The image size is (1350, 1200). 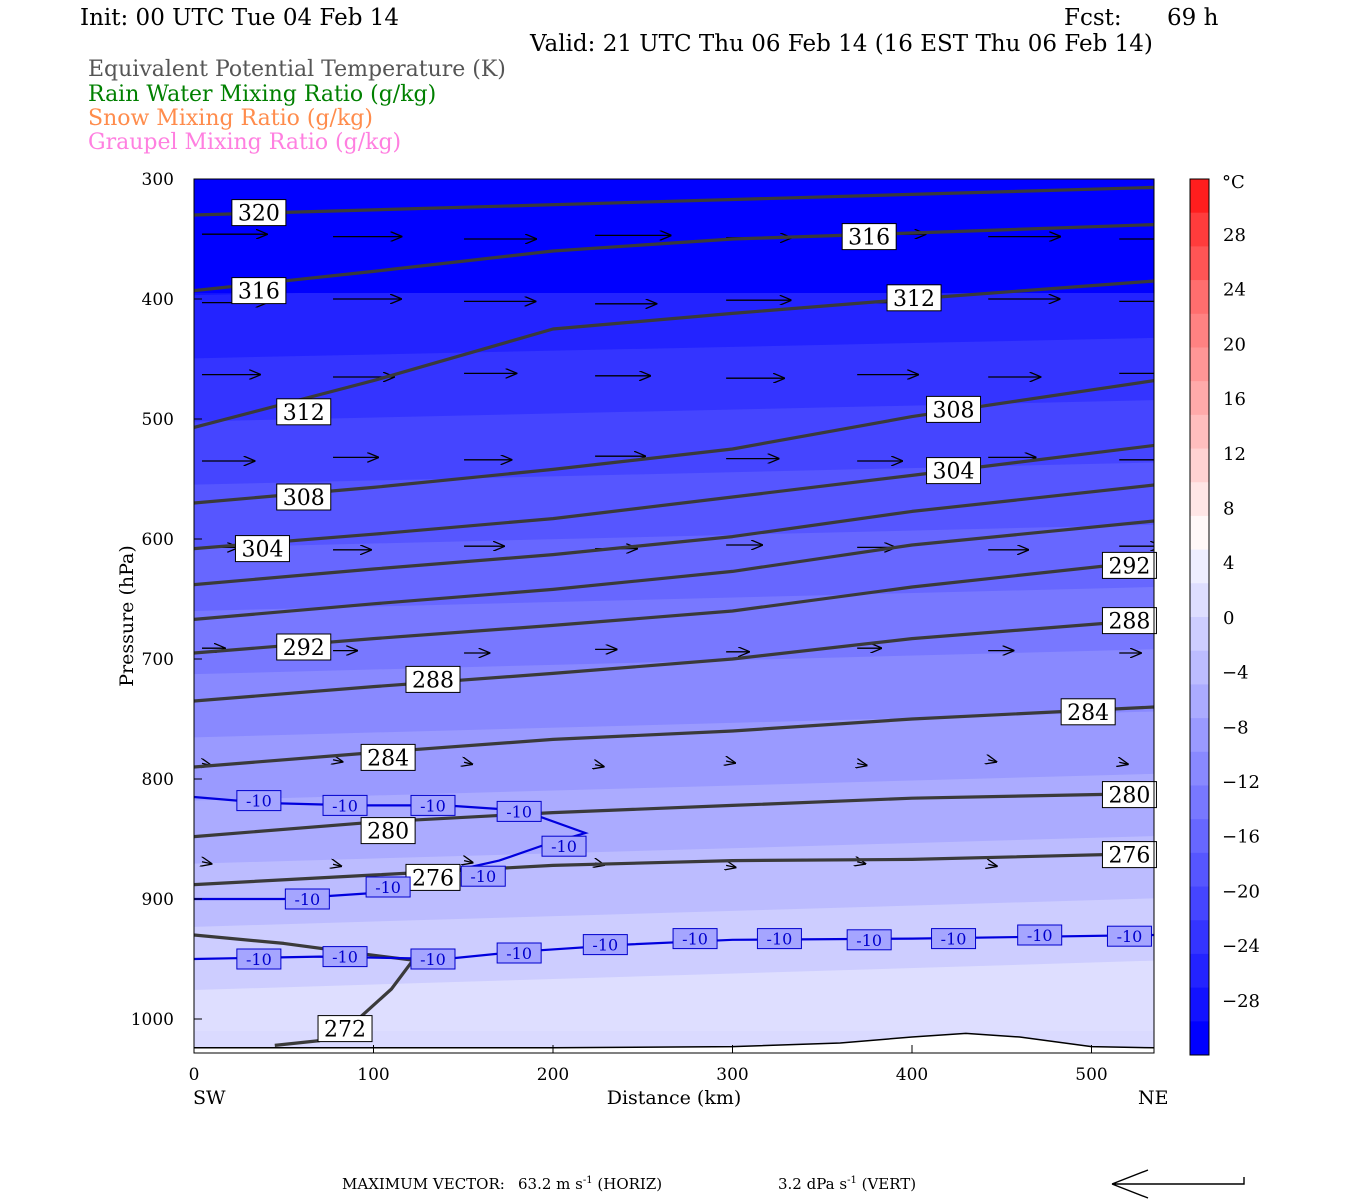 What do you see at coordinates (1241, 1001) in the screenshot?
I see `colorbar-tick-label: −28` at bounding box center [1241, 1001].